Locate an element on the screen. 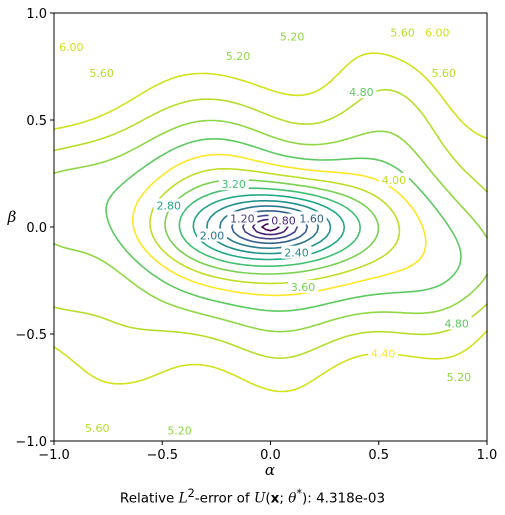 This screenshot has height=515, width=505. y-tick-label: −0.5 is located at coordinates (31, 335).